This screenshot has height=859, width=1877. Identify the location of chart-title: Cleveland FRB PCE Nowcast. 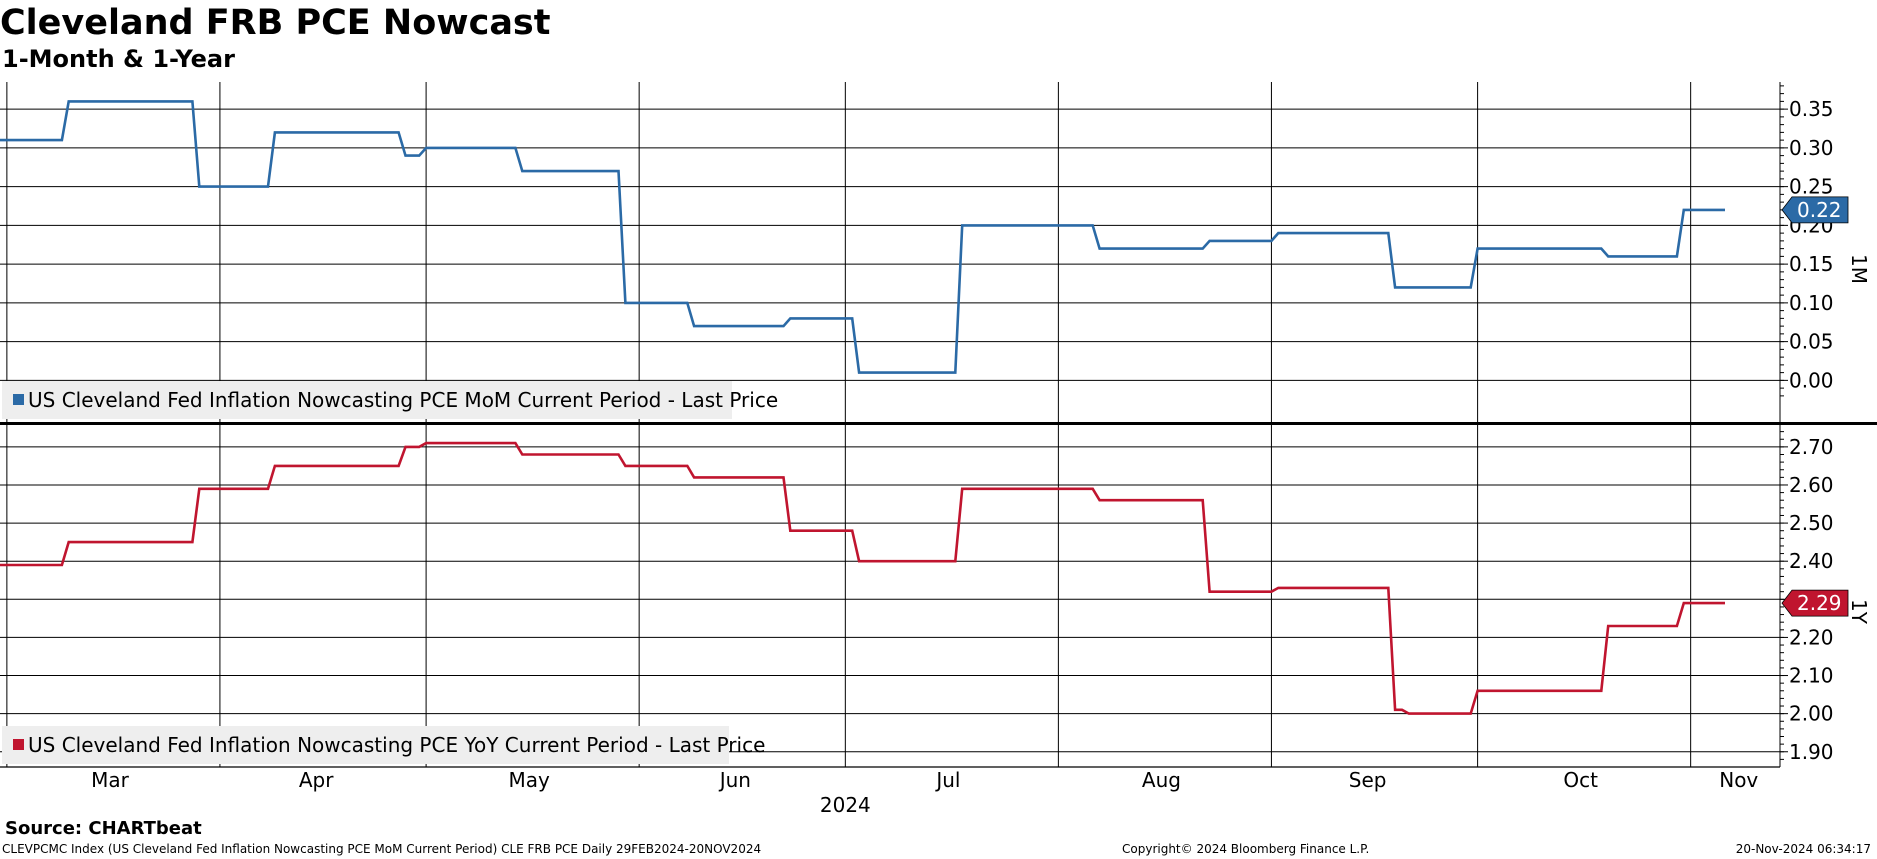
(275, 23).